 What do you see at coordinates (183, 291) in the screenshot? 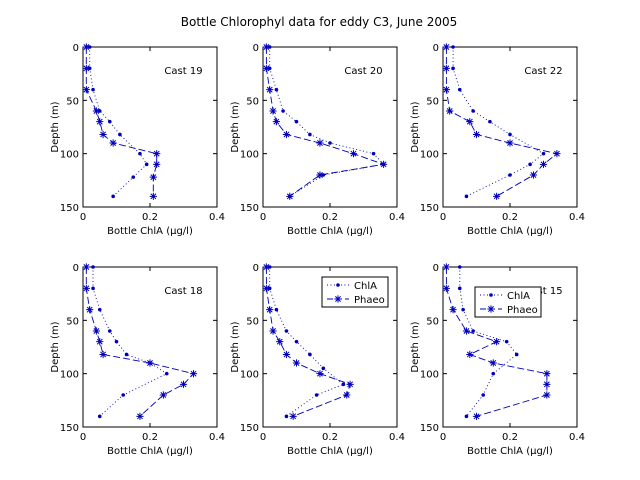
I see `cast-label: Cast 18` at bounding box center [183, 291].